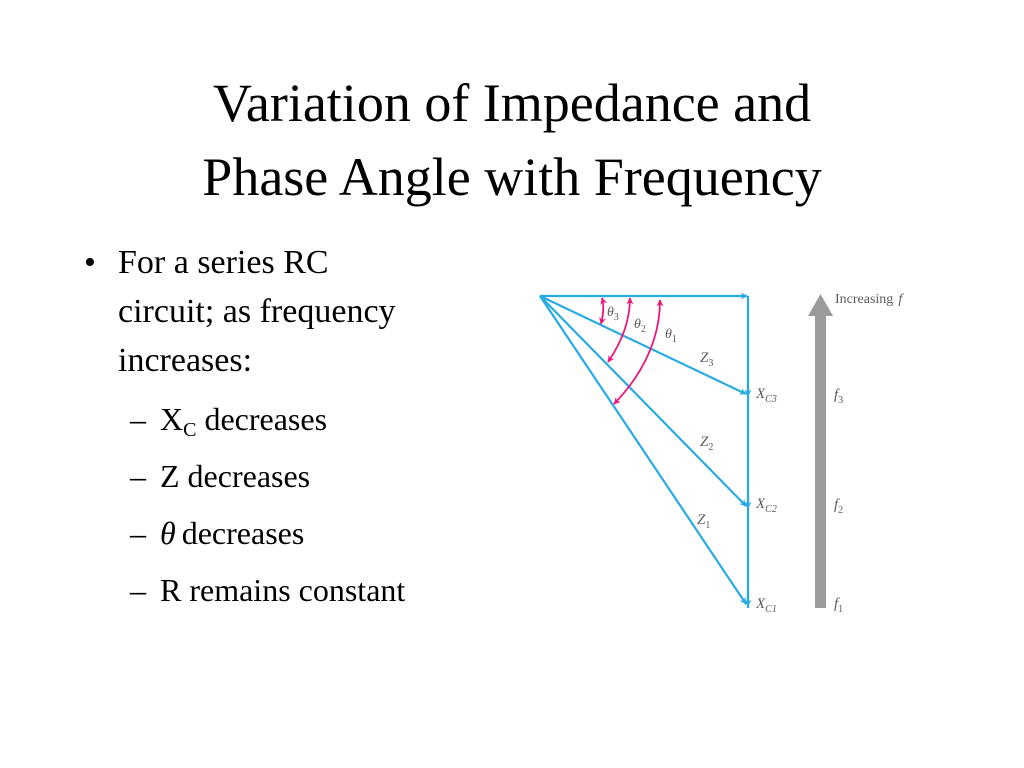  I want to click on sub-bullet-theta: – θ decreases, so click(300, 533).